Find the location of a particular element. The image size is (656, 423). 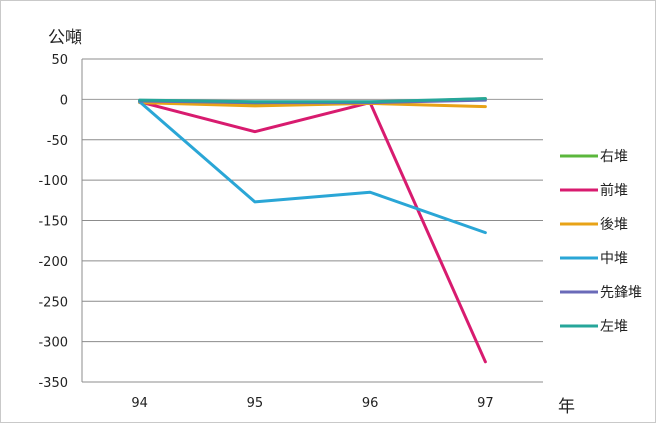

legend-label: 前堆 is located at coordinates (614, 190).